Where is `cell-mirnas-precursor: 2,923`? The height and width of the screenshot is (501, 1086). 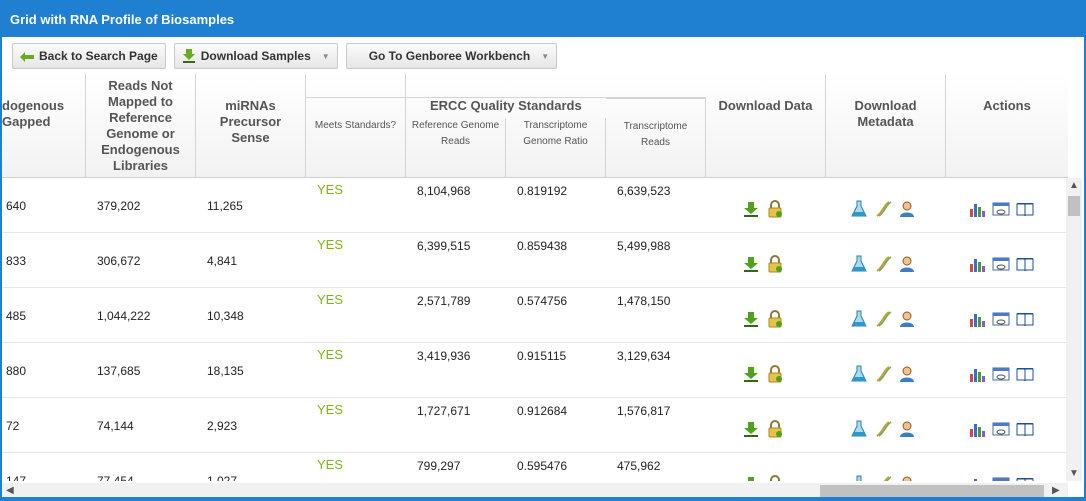
cell-mirnas-precursor: 2,923 is located at coordinates (222, 426).